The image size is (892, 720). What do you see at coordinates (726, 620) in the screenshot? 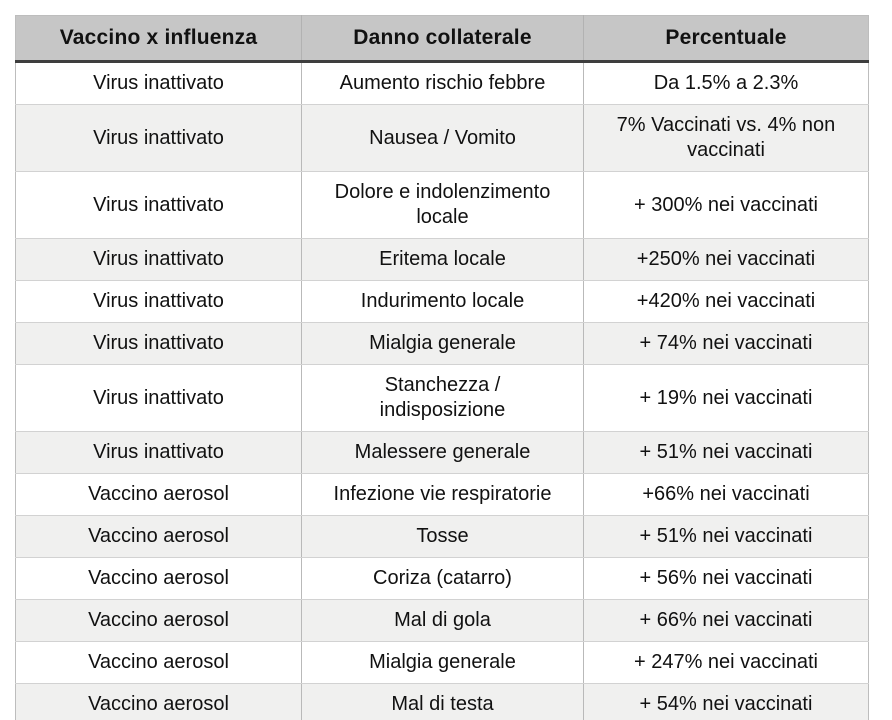
I see `cell-percentage: + 66% nei vaccinati` at bounding box center [726, 620].